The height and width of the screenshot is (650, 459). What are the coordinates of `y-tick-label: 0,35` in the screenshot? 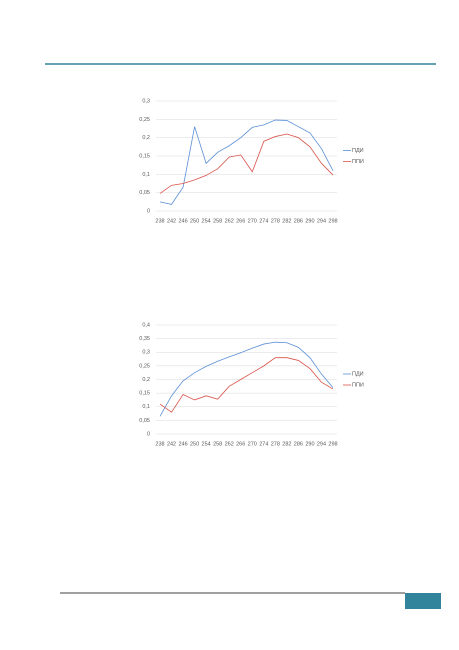 It's located at (144, 339).